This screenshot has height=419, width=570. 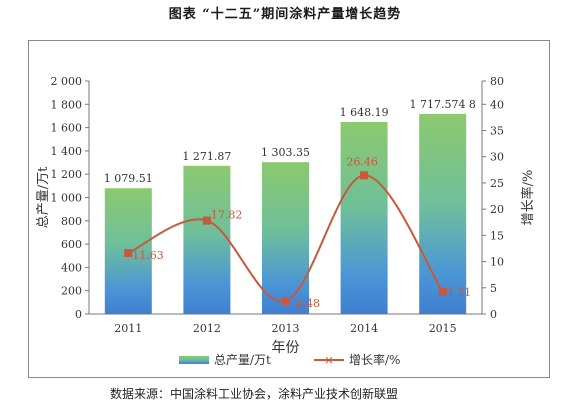 I want to click on left-tick-label: 1 200, so click(x=67, y=174).